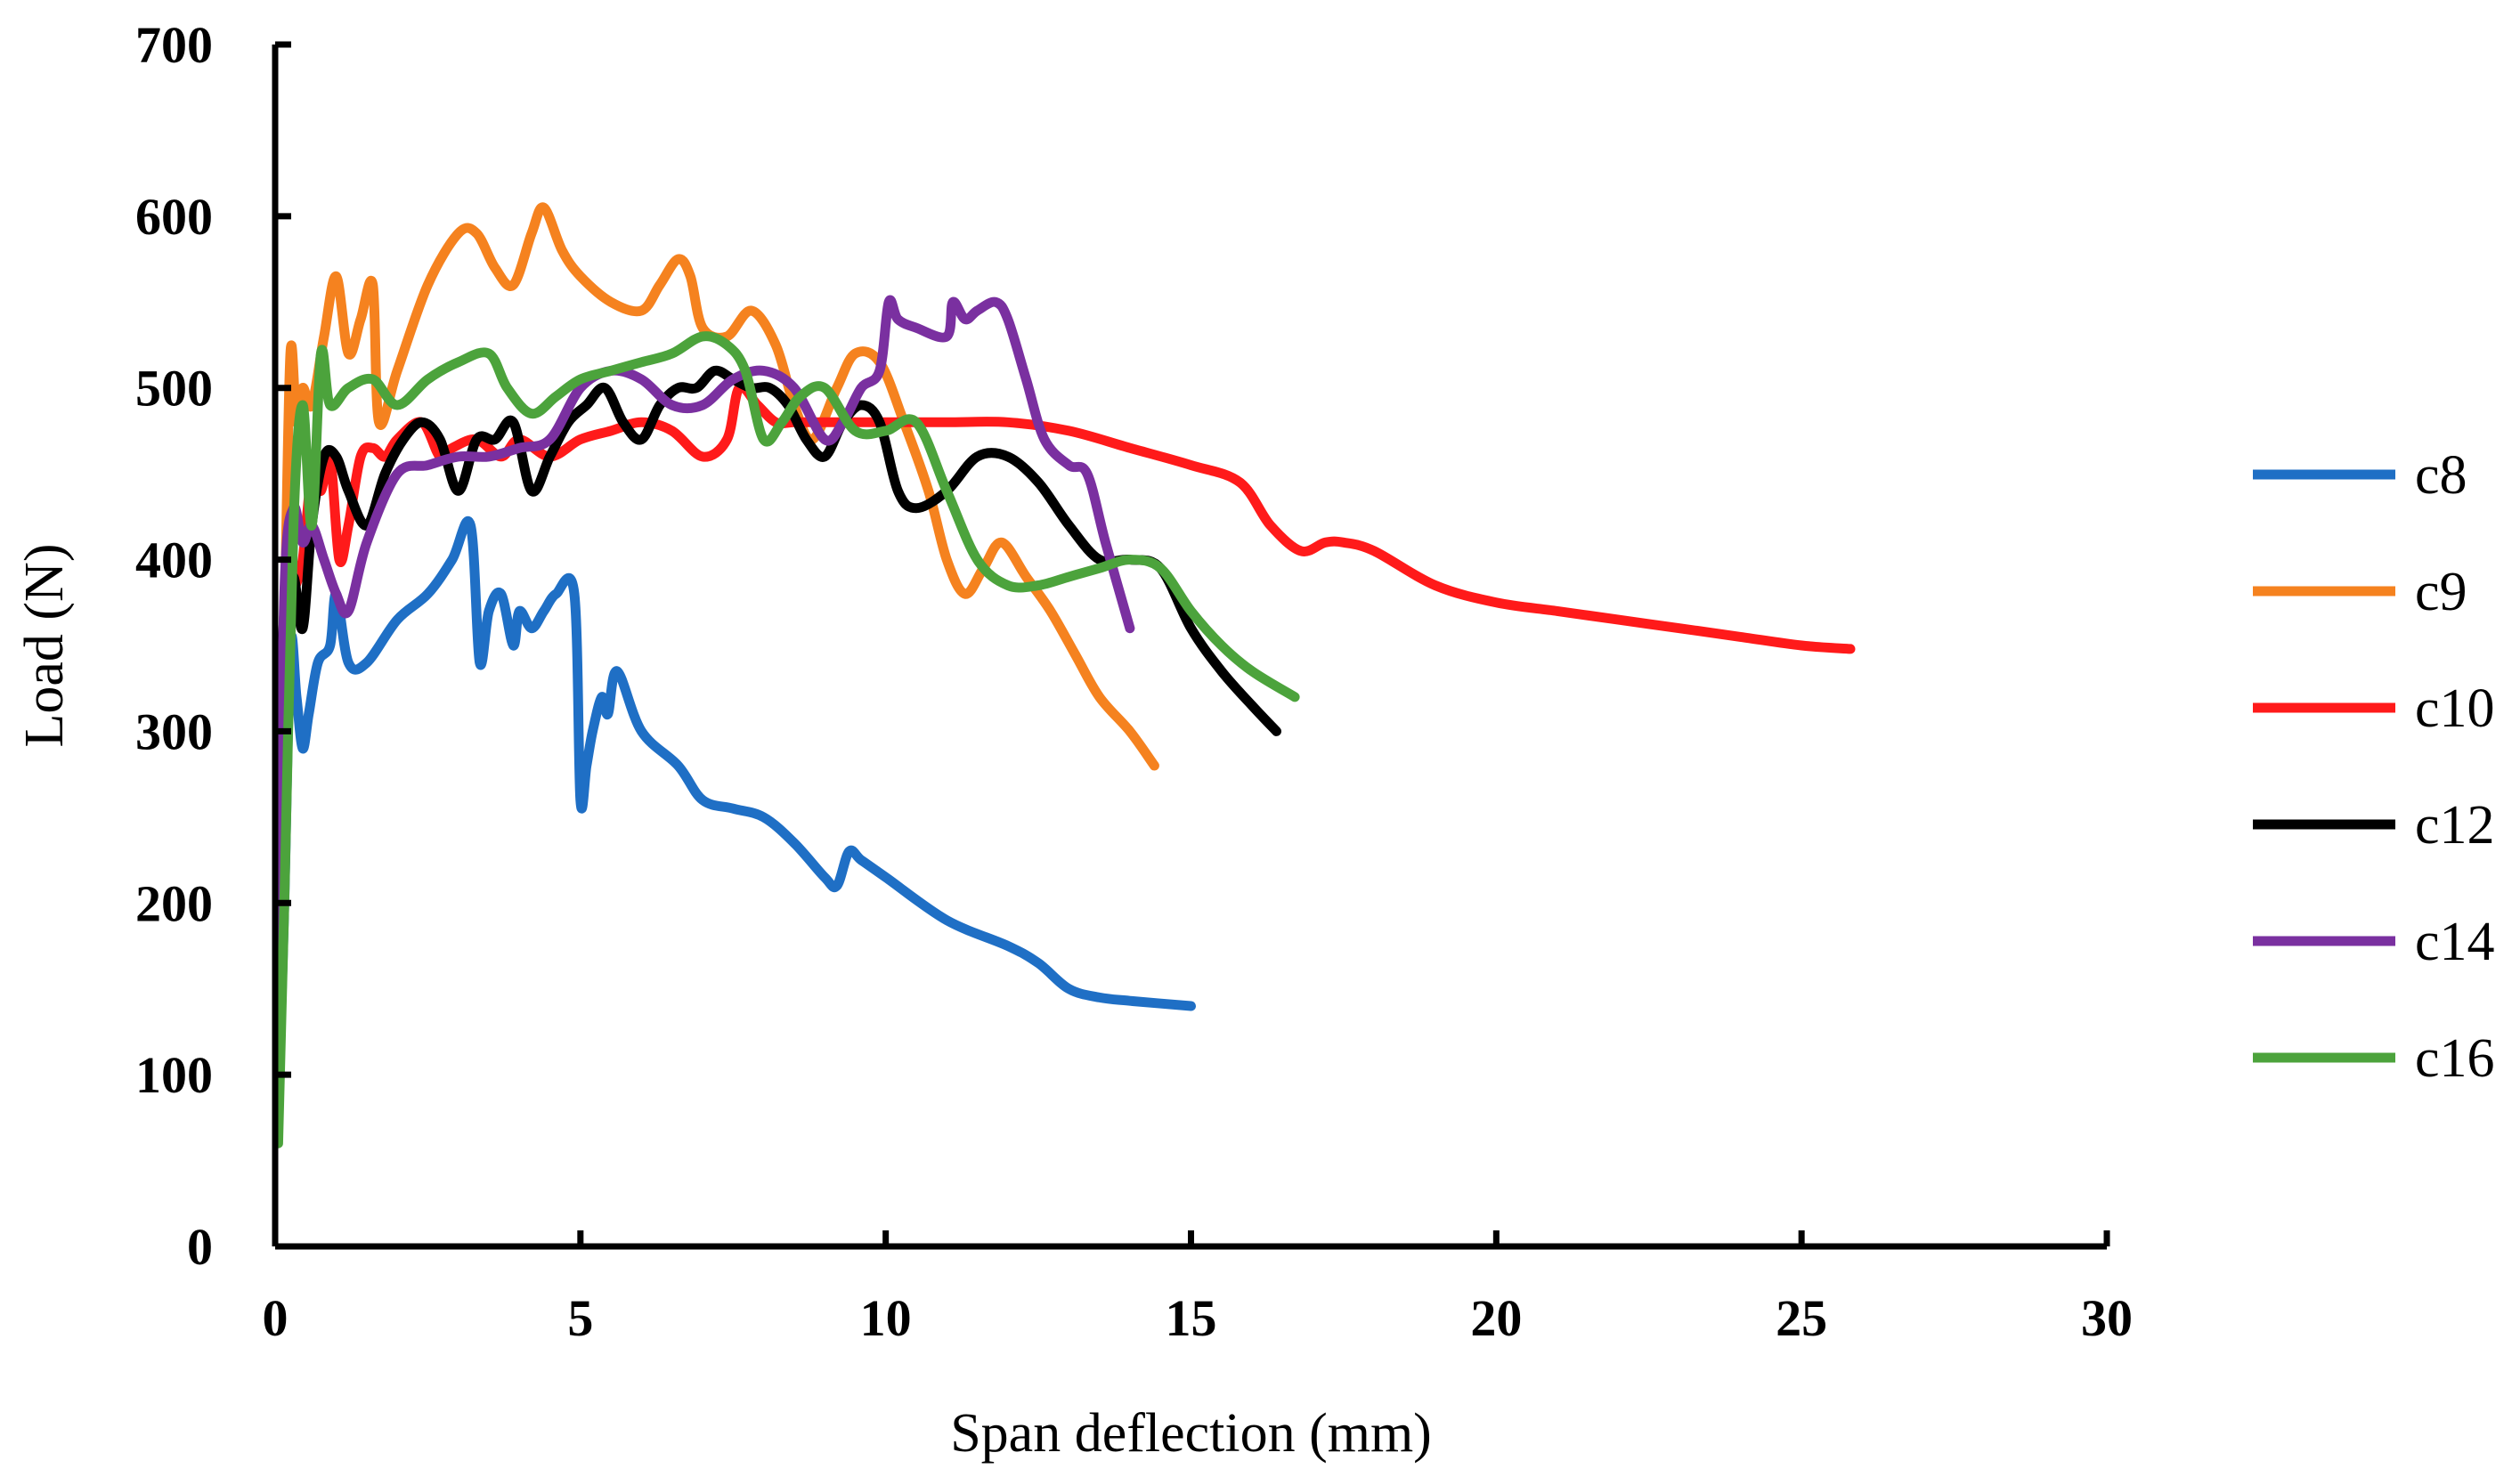 Image resolution: width=2520 pixels, height=1477 pixels. What do you see at coordinates (276, 1318) in the screenshot?
I see `x-tick-label: 0` at bounding box center [276, 1318].